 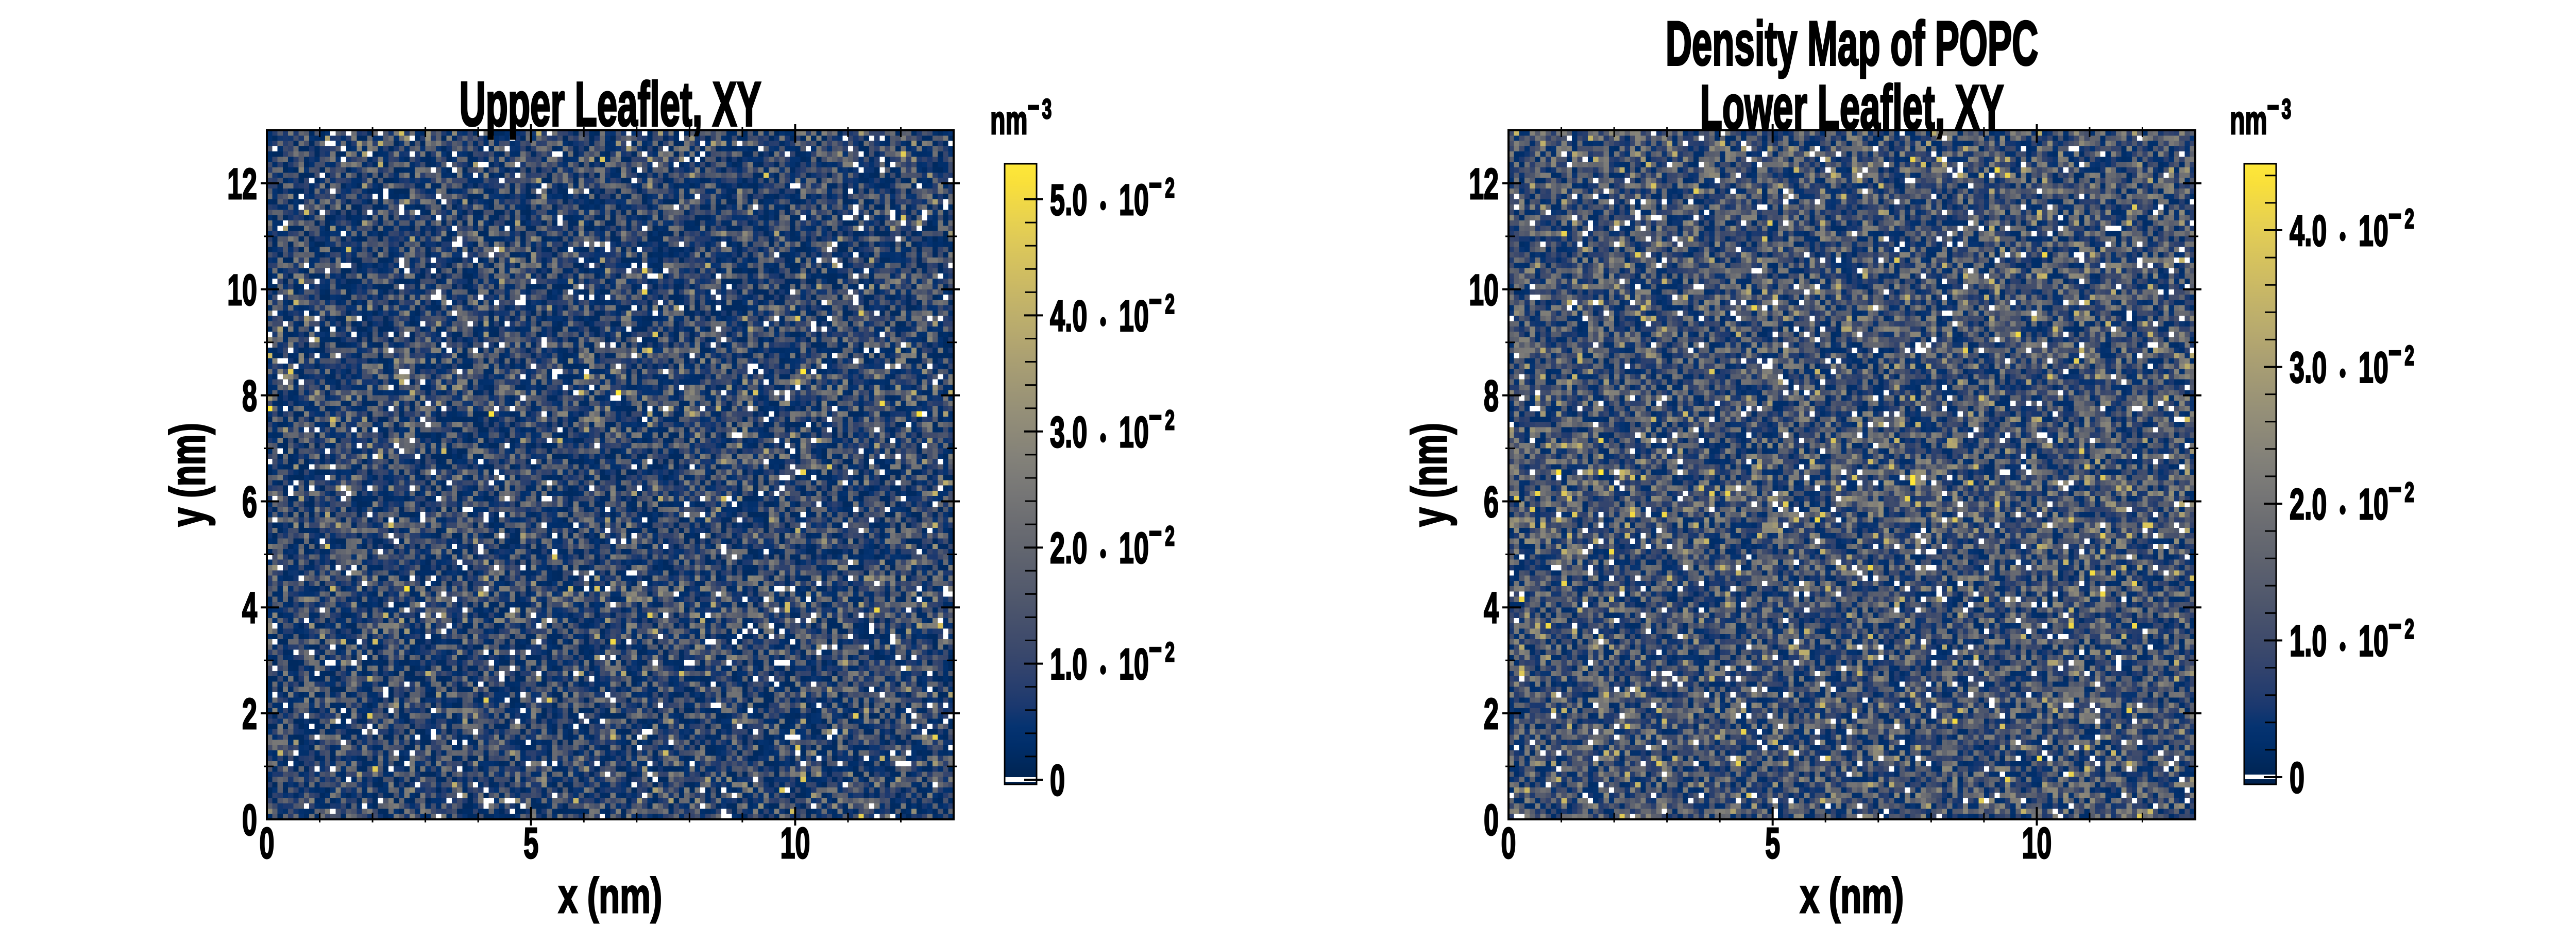 I want to click on svg-text: Density Map of POPC, so click(x=1852, y=44).